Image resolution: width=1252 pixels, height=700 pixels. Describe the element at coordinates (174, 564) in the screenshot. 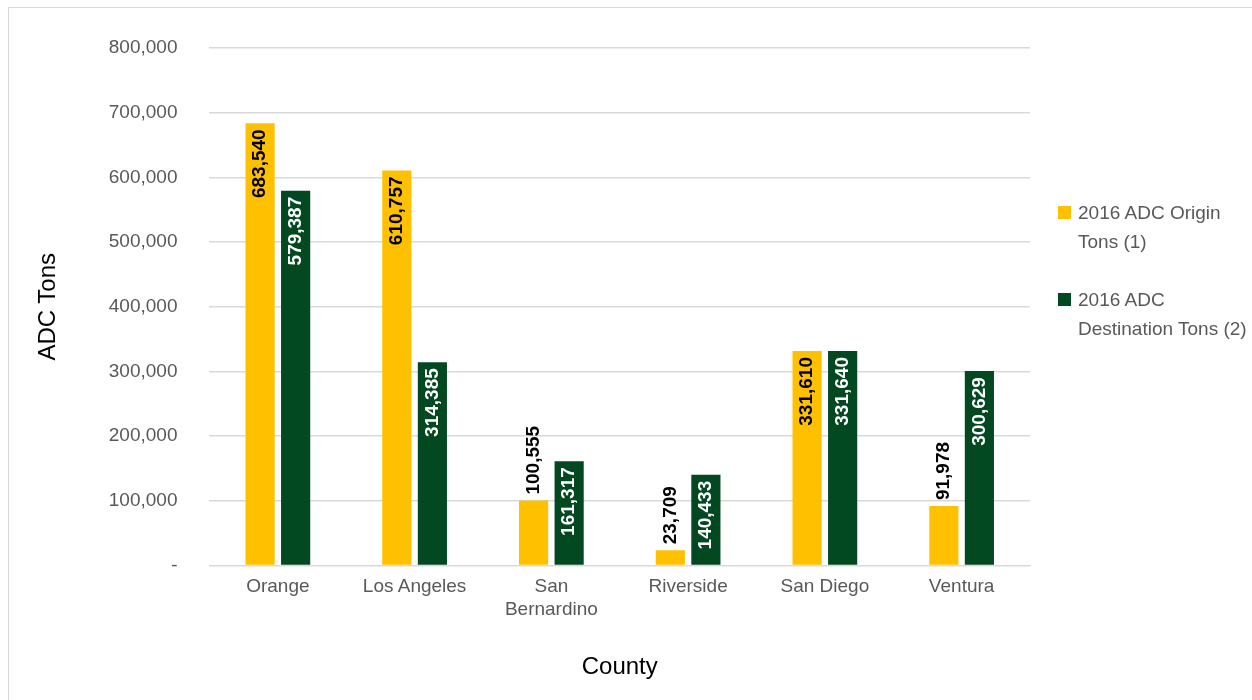

I see `y-tick-label: -` at that location.